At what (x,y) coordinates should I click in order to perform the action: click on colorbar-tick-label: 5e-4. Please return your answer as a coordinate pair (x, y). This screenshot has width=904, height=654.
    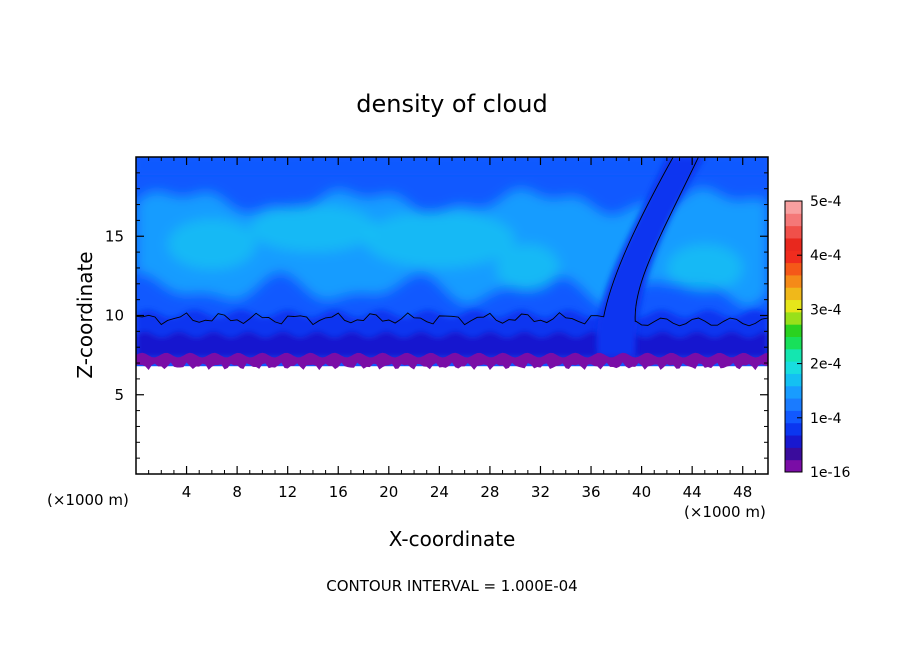
    Looking at the image, I should click on (826, 202).